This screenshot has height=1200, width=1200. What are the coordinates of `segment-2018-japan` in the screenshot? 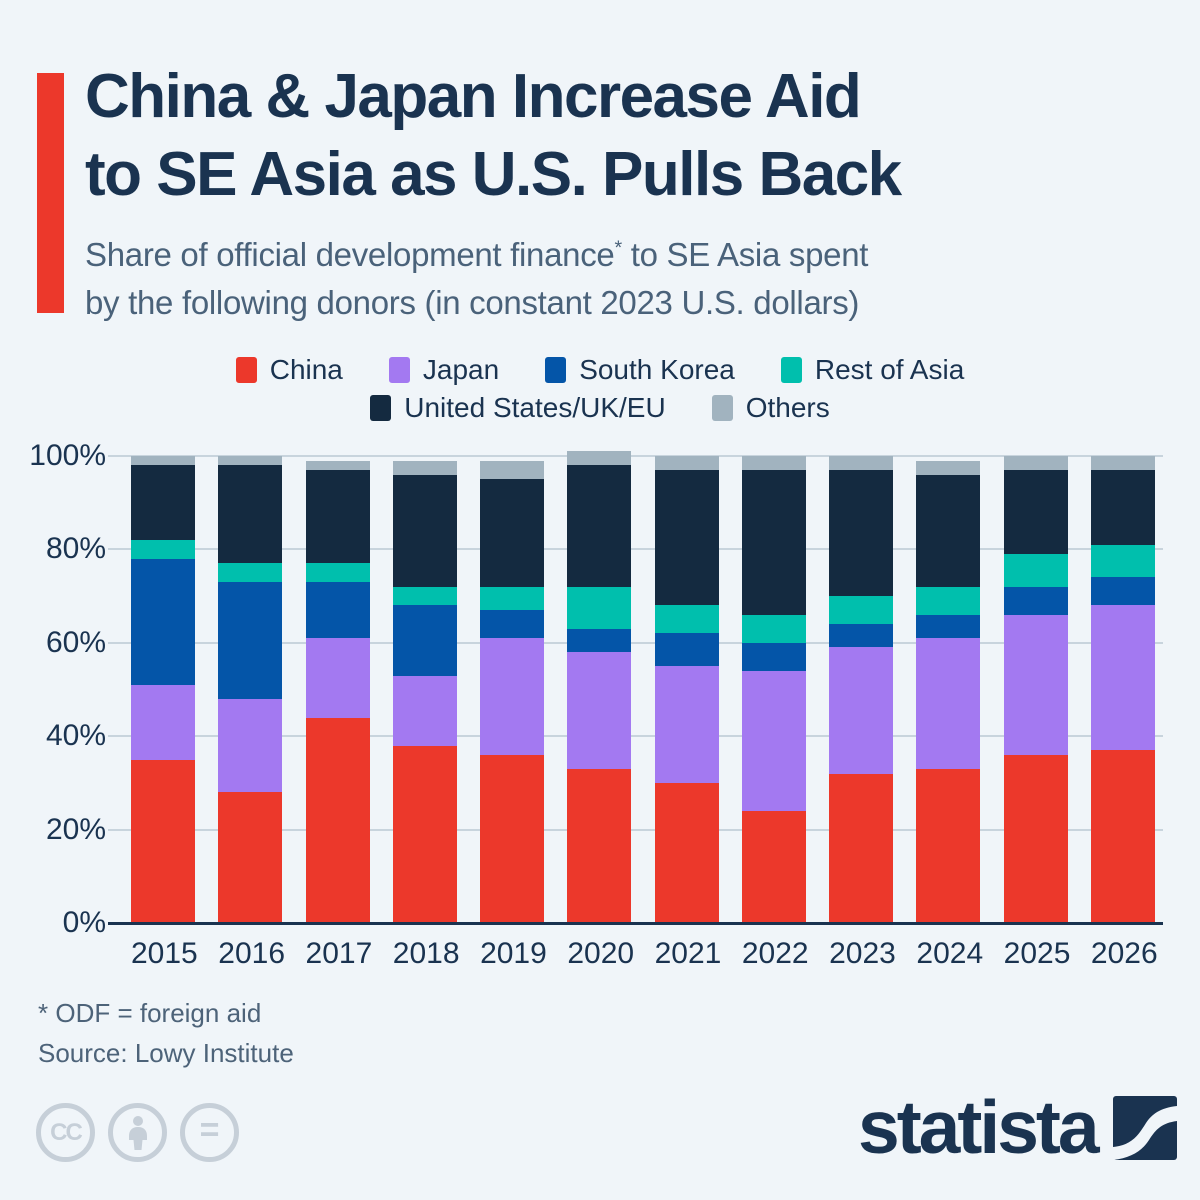 It's located at (424, 710).